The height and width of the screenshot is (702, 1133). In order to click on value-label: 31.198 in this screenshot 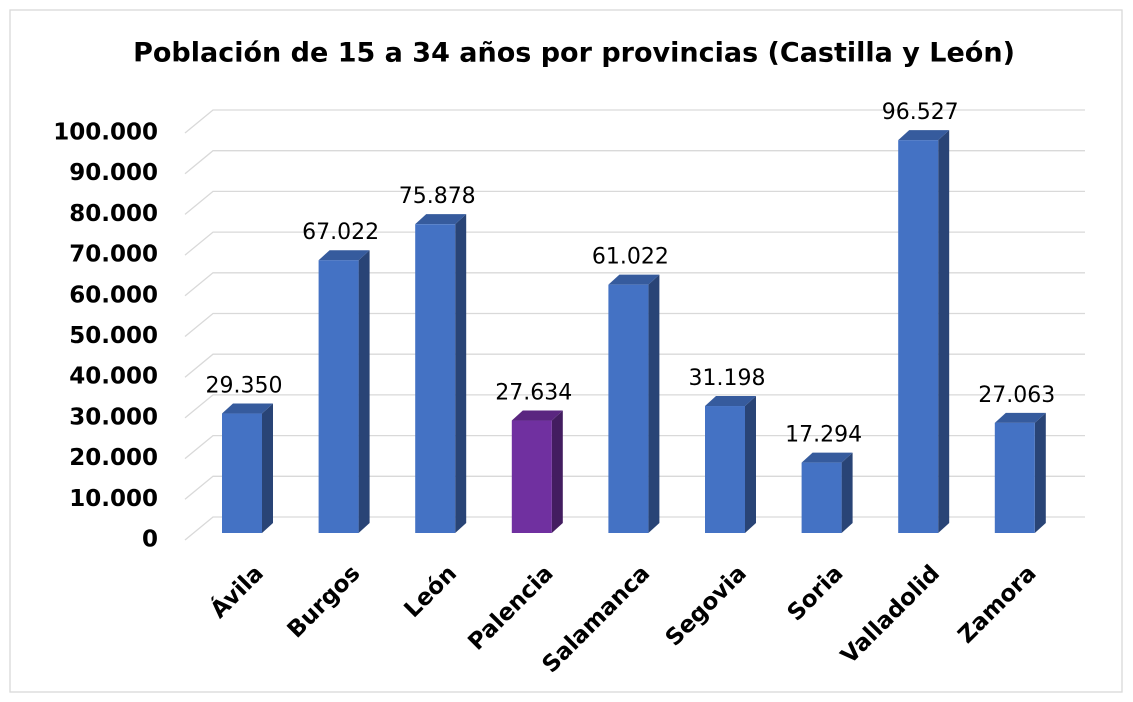, I will do `click(727, 378)`.